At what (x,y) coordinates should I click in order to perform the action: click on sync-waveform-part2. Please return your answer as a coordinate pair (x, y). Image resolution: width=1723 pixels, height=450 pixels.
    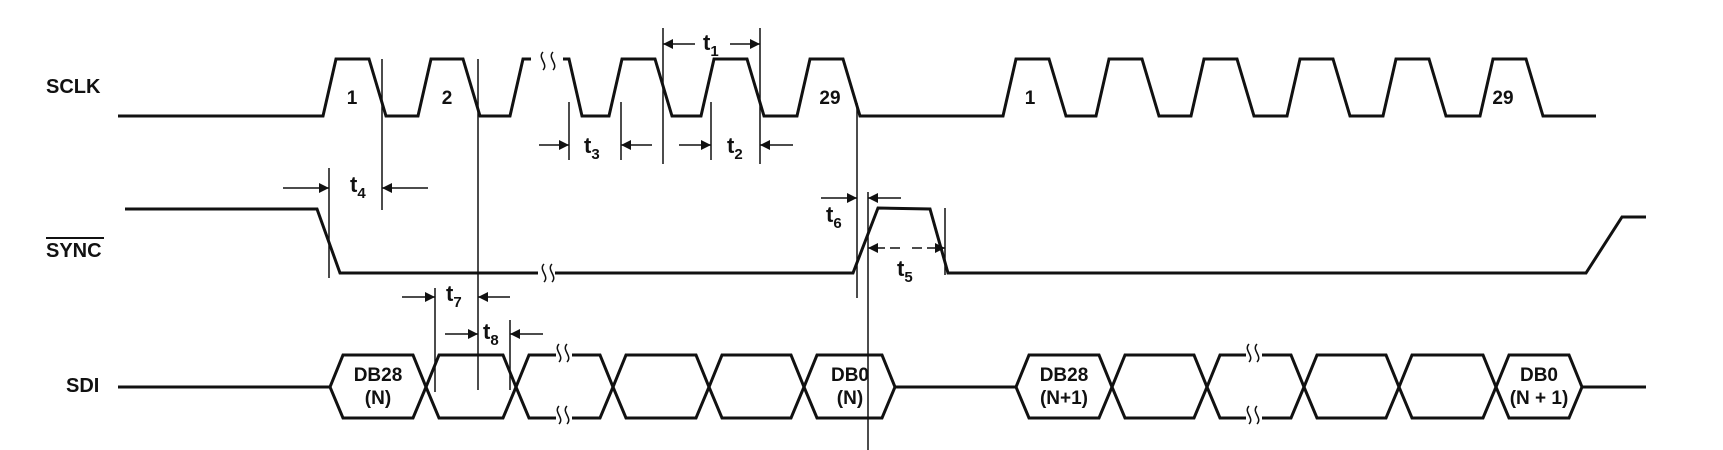
    Looking at the image, I should click on (1100, 240).